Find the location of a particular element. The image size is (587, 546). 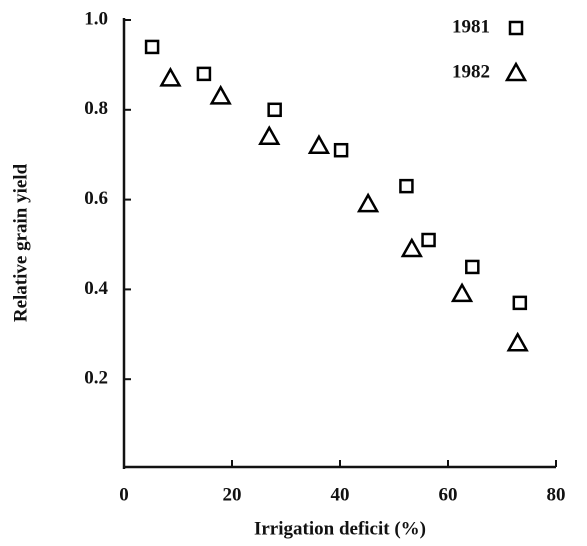

legend-label: 1982 is located at coordinates (471, 71).